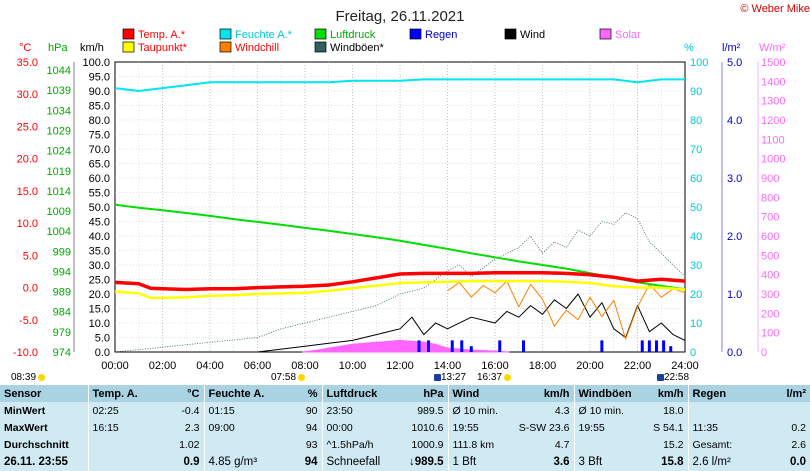 The image size is (810, 471). What do you see at coordinates (772, 48) in the screenshot?
I see `solar-unit: W/m²` at bounding box center [772, 48].